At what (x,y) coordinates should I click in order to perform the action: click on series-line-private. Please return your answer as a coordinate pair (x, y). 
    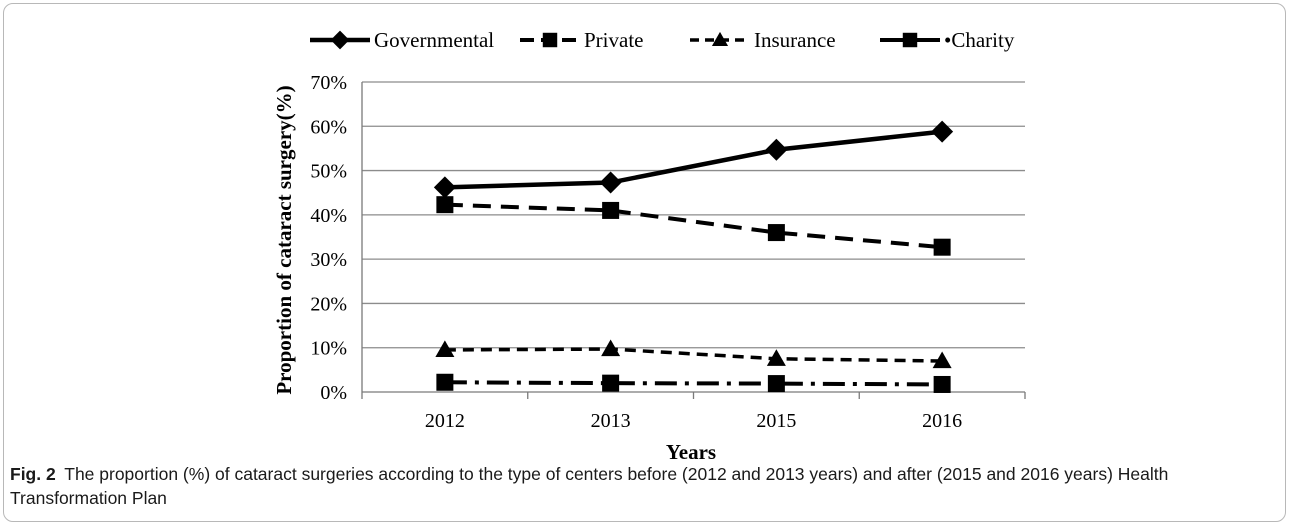
    Looking at the image, I should click on (693, 226).